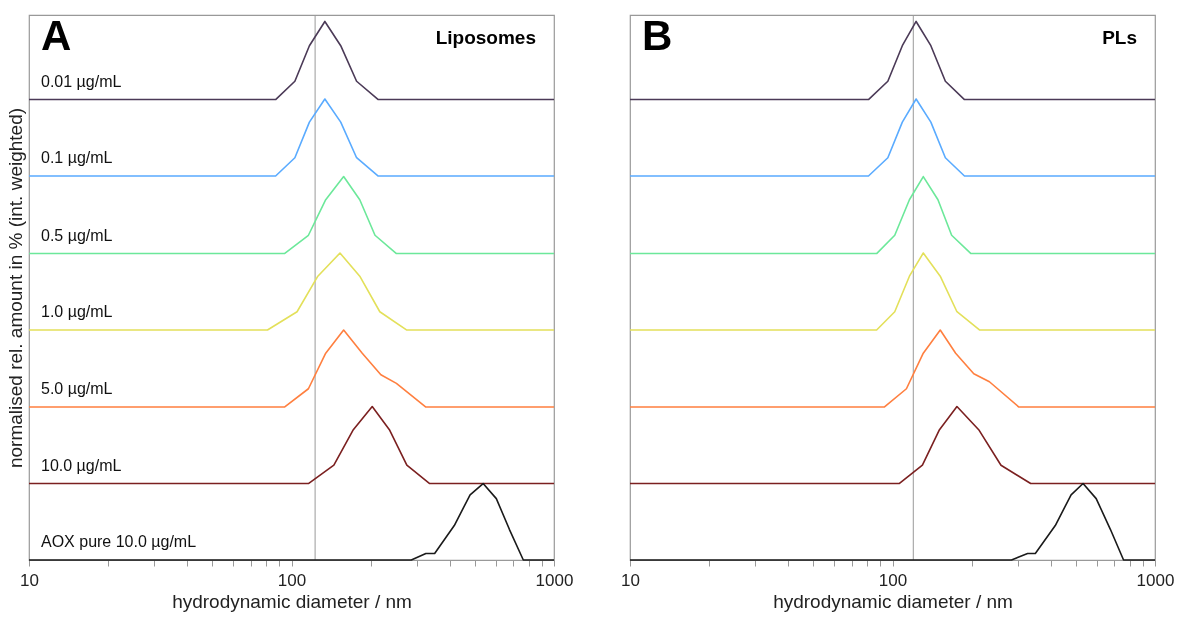 The image size is (1203, 628). I want to click on annotation: A, so click(56, 35).